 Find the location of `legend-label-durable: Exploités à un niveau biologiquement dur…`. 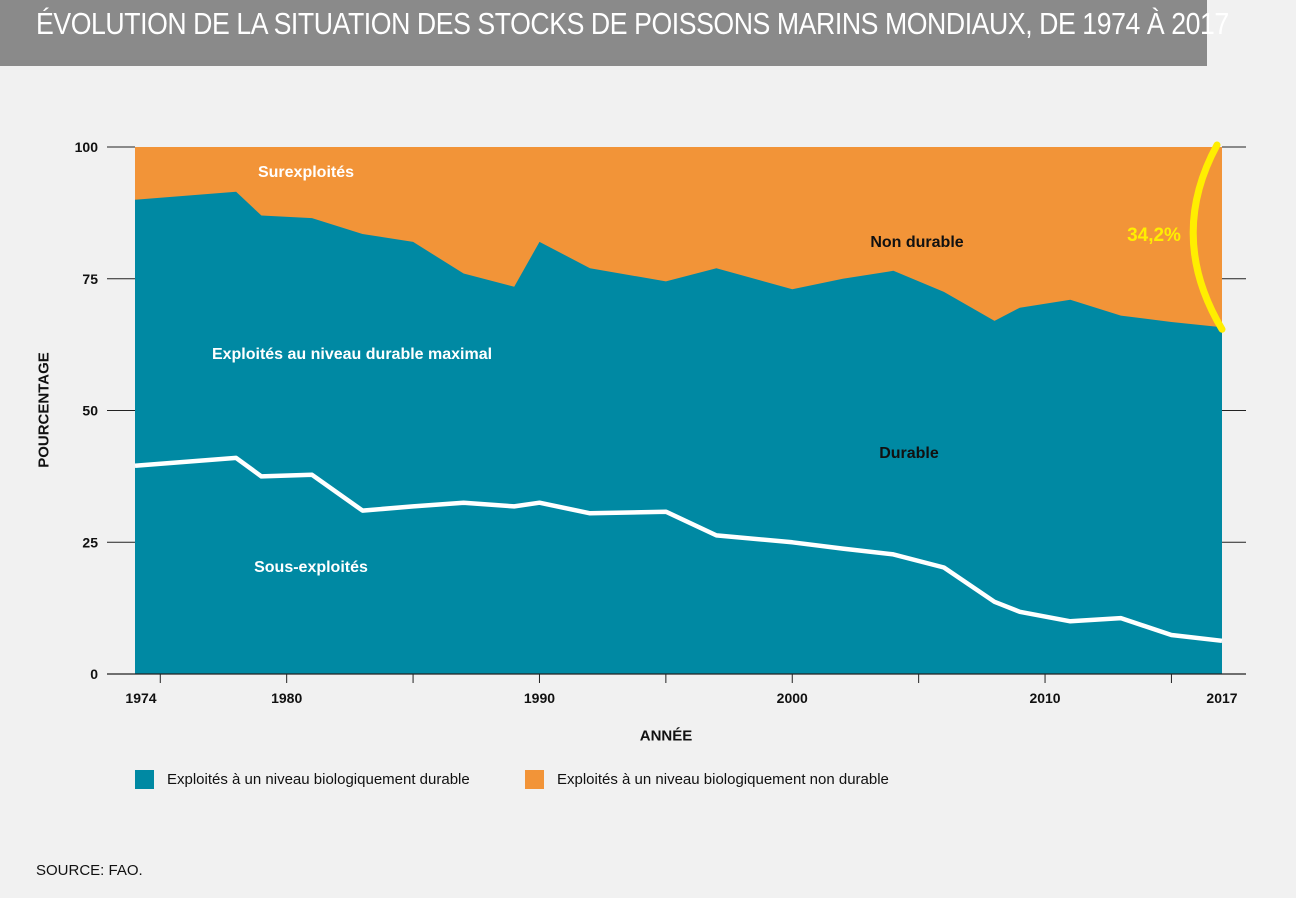

legend-label-durable: Exploités à un niveau biologiquement dur… is located at coordinates (318, 779).